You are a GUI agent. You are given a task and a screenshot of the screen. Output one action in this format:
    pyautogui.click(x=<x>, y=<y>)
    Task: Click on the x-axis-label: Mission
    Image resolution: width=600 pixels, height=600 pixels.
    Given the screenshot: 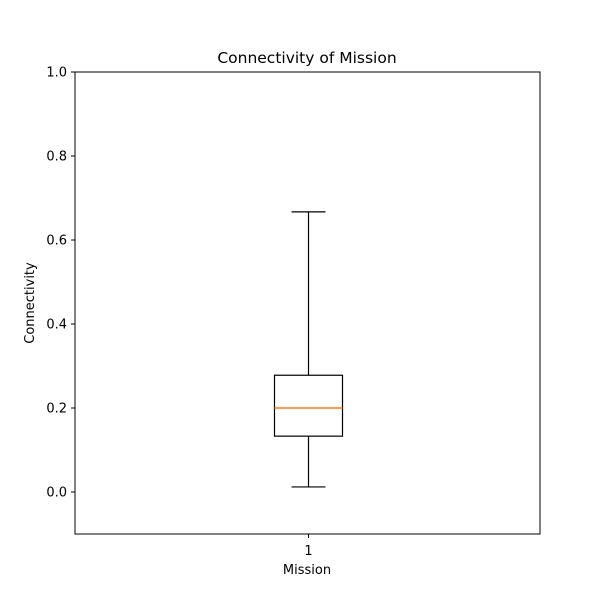 What is the action you would take?
    pyautogui.click(x=307, y=570)
    